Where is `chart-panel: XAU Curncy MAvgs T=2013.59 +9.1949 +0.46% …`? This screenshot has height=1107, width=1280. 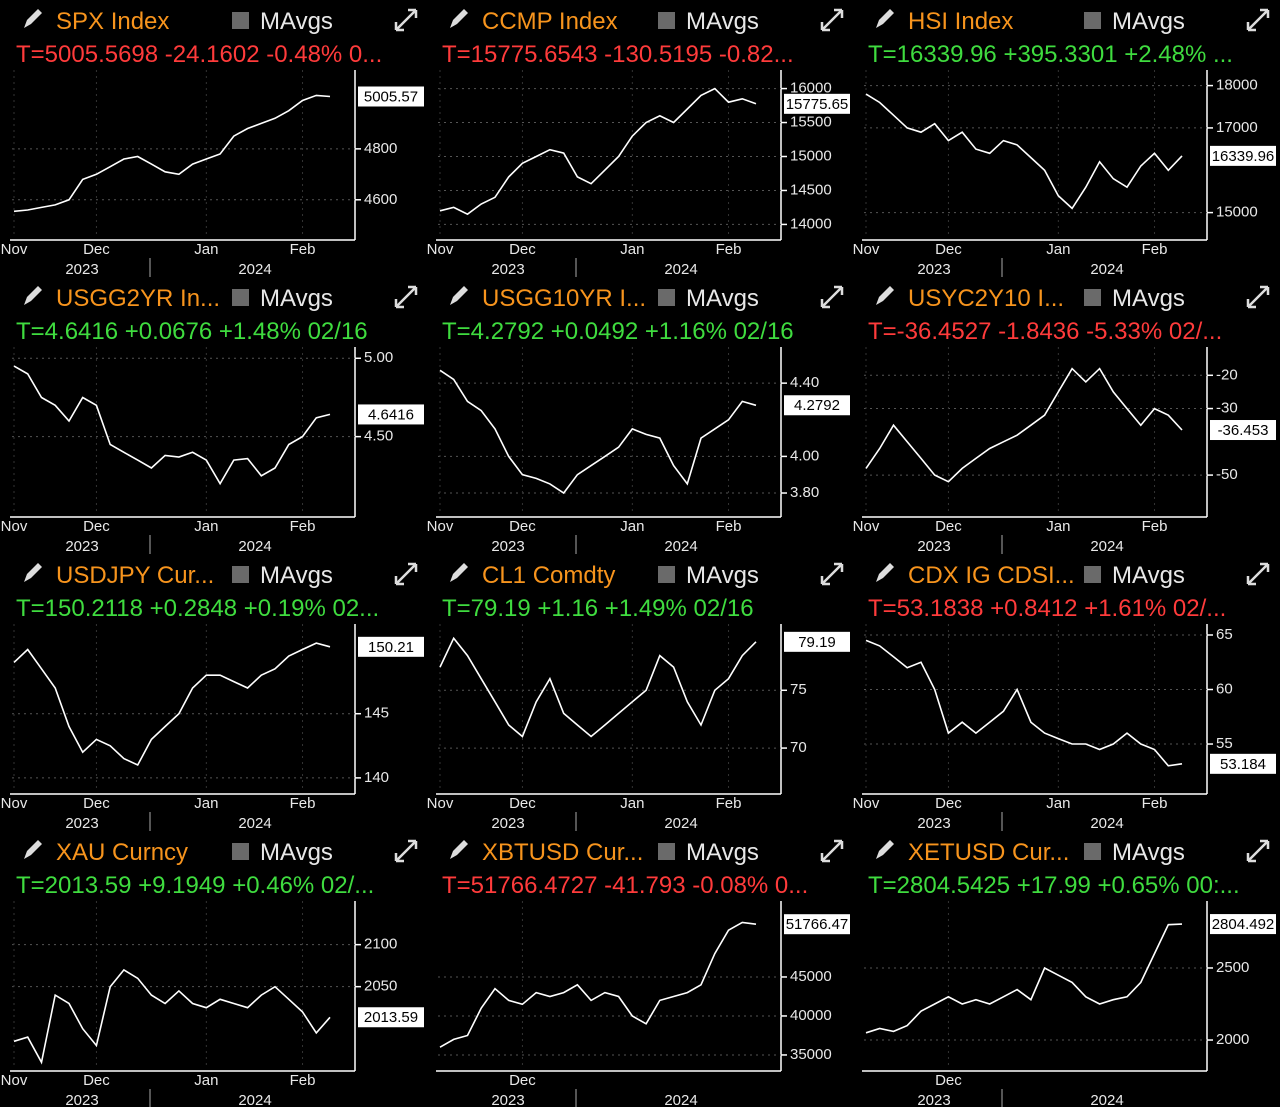 chart-panel: XAU Curncy MAvgs T=2013.59 +9.1949 +0.46% … is located at coordinates (212, 973).